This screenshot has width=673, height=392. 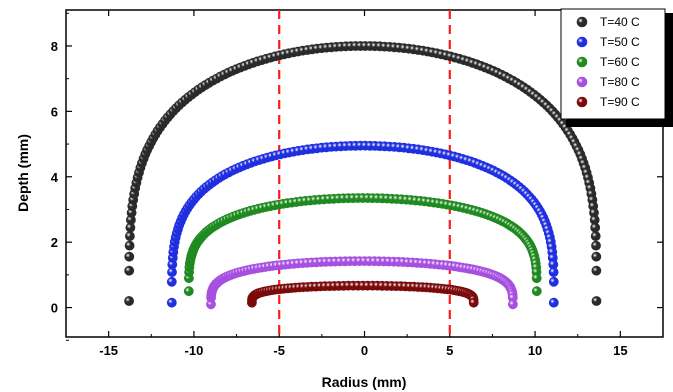 I want to click on y-tick-label: 6, so click(x=54, y=111).